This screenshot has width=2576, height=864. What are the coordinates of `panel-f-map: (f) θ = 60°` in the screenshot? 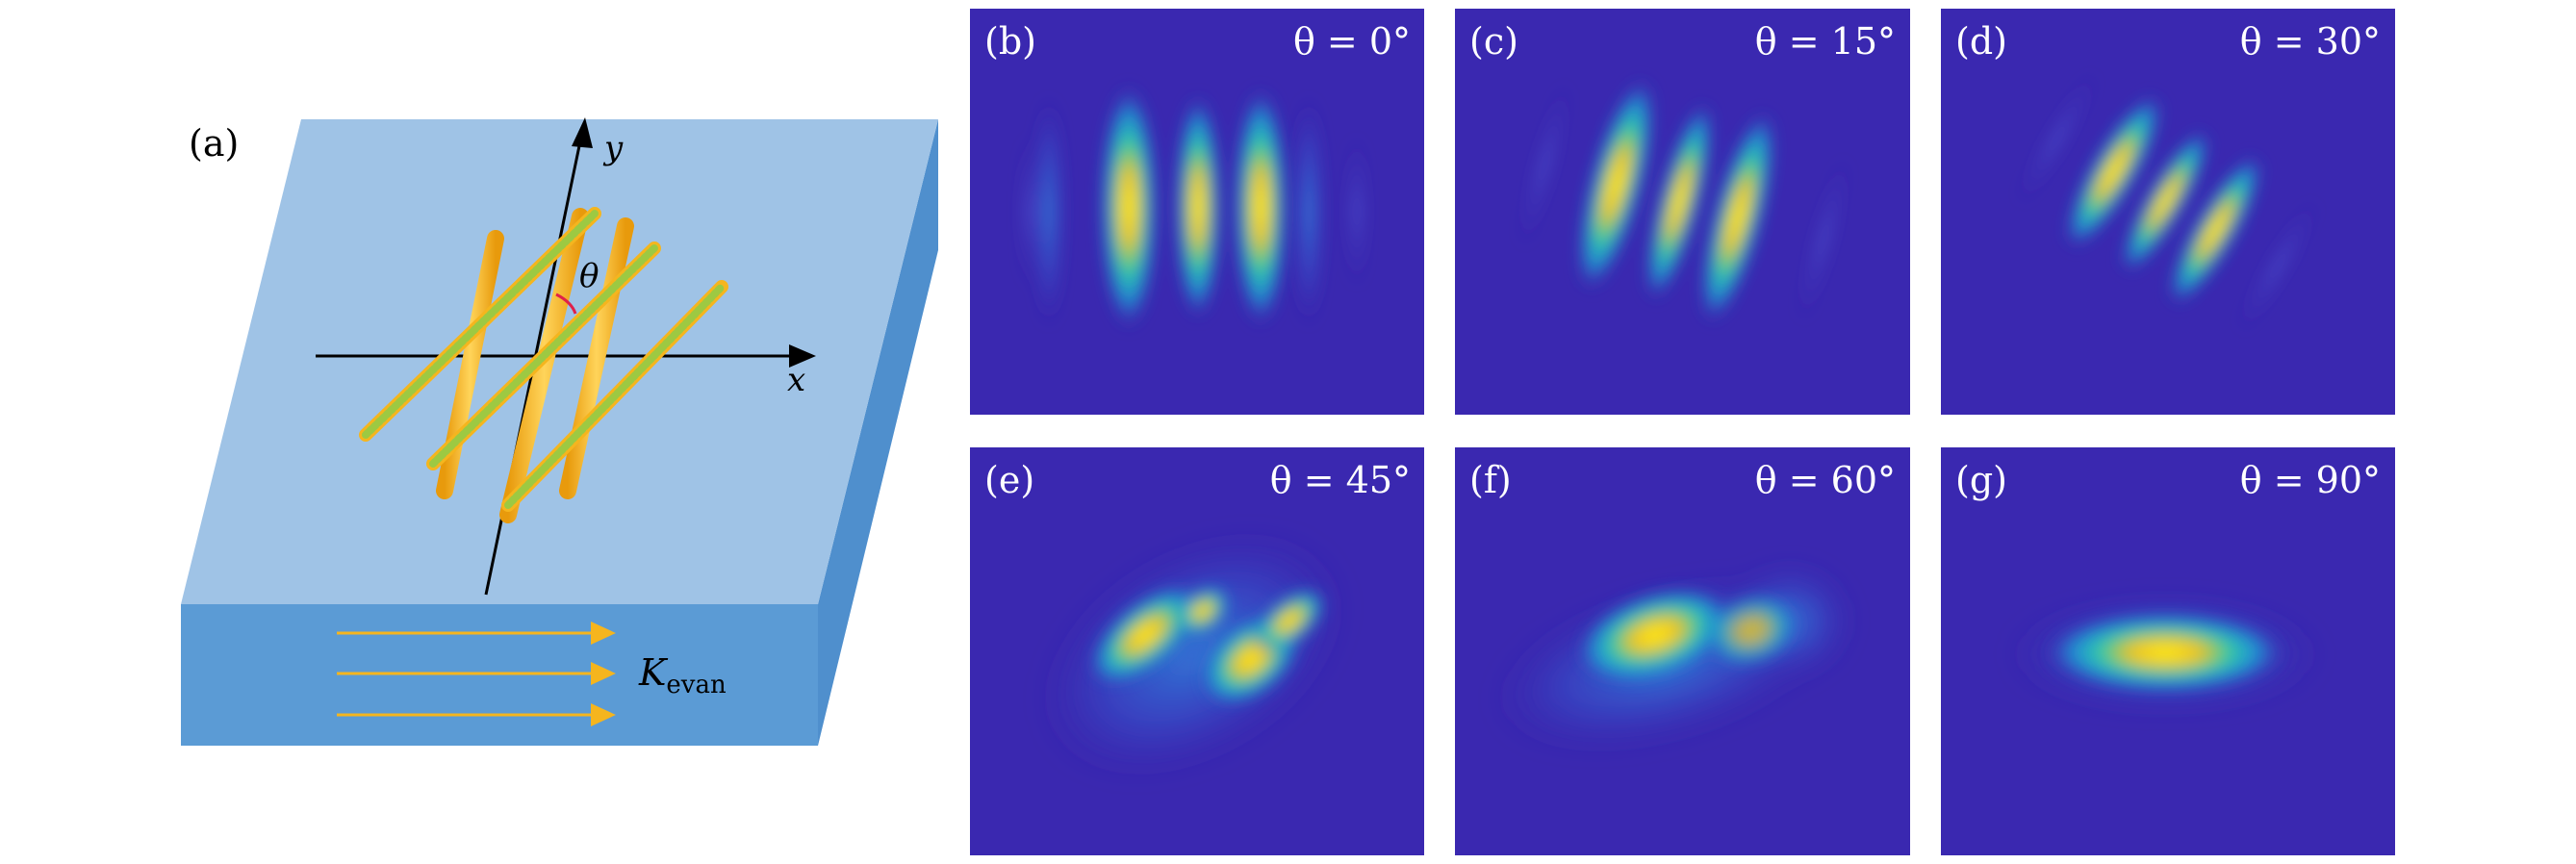 It's located at (1682, 651).